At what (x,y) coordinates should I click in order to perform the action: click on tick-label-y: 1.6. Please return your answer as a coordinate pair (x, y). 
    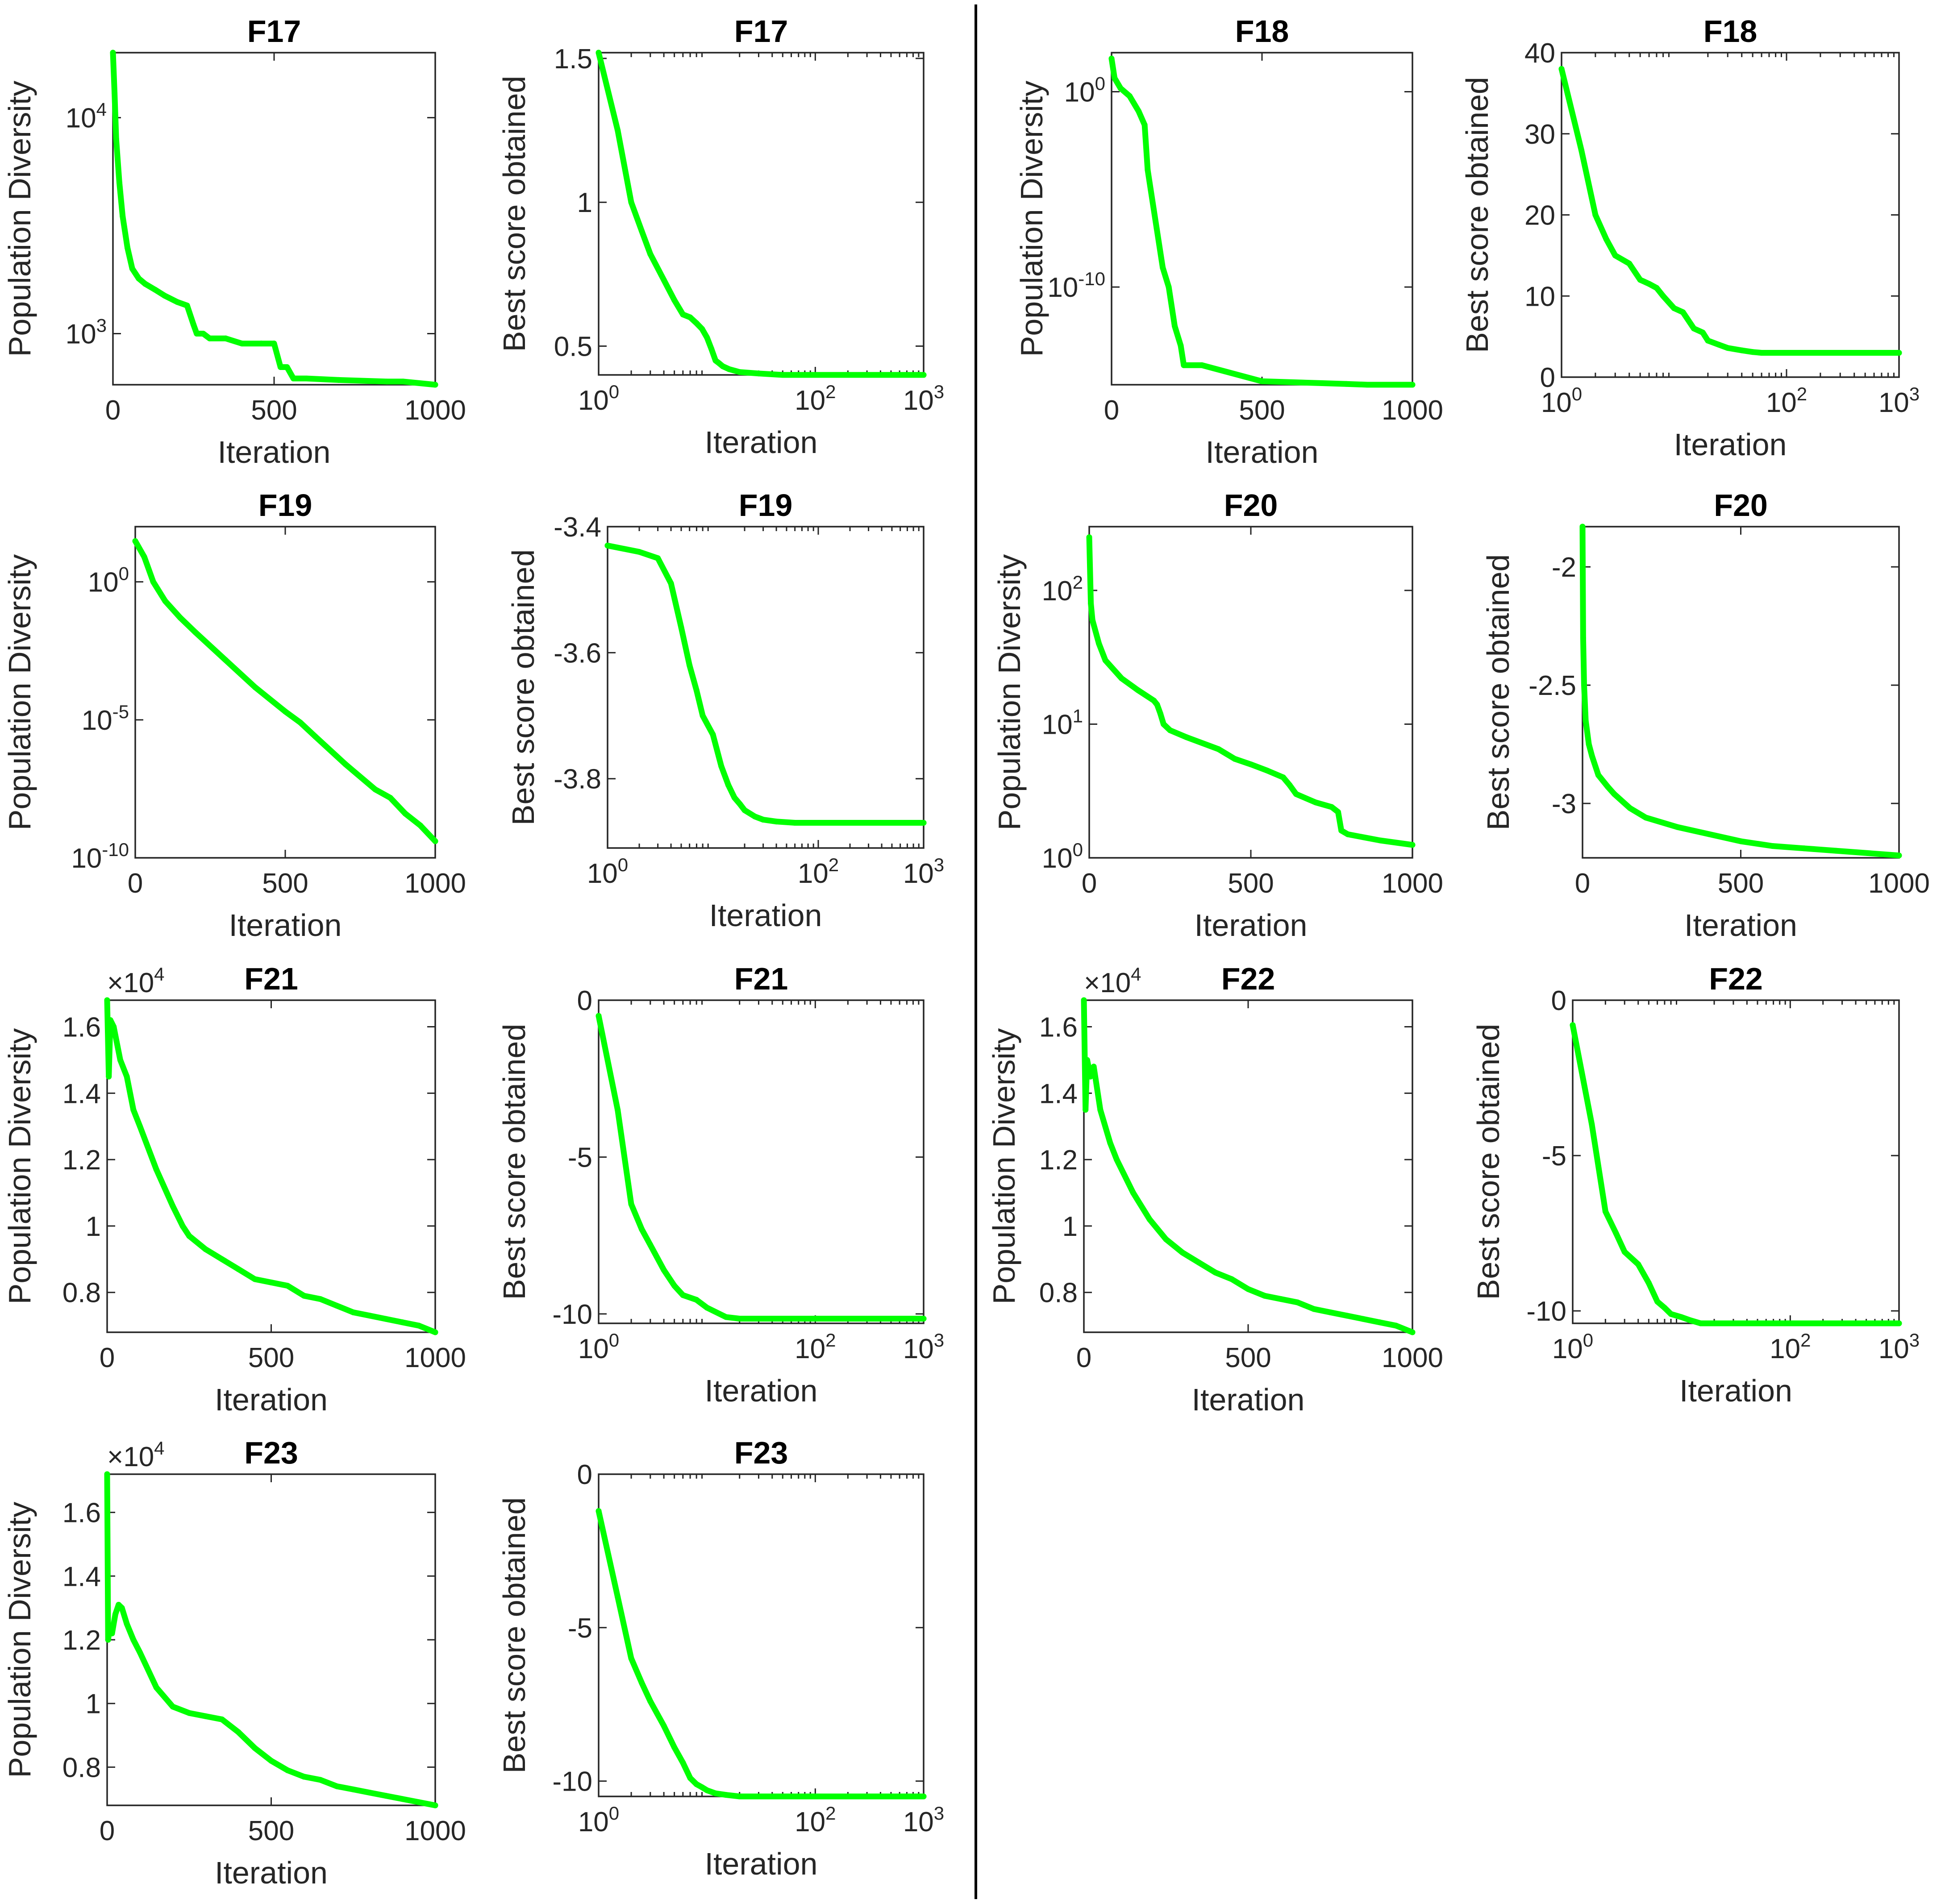
    Looking at the image, I should click on (1058, 1027).